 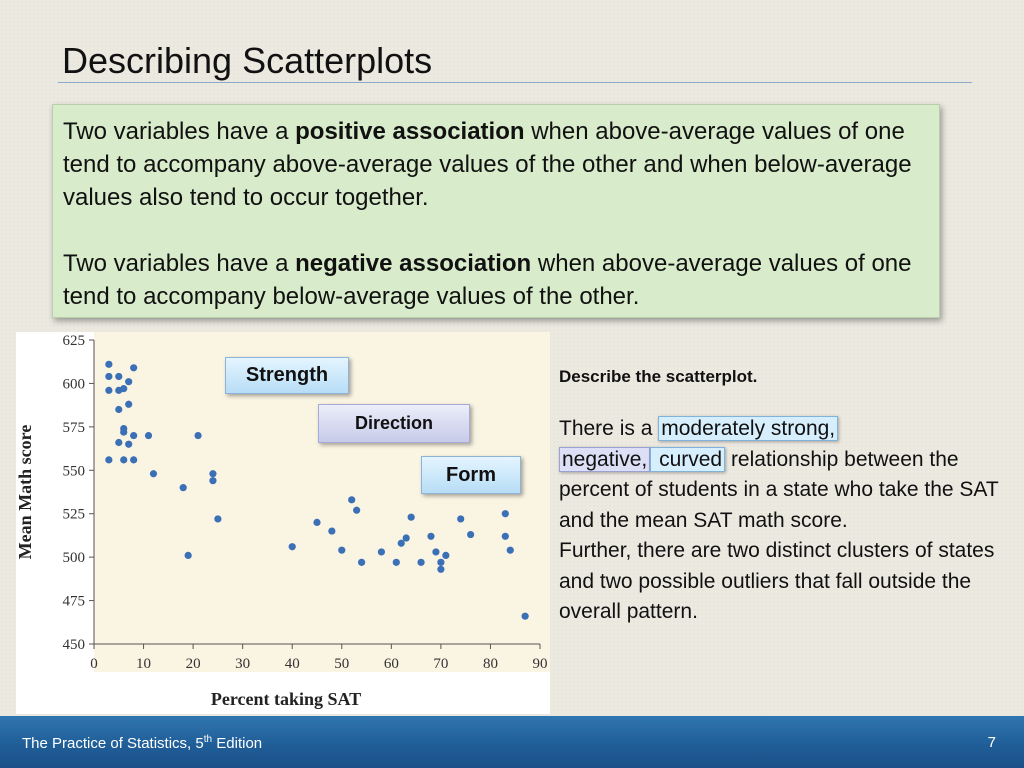 What do you see at coordinates (440, 664) in the screenshot?
I see `x-tick-label: 70` at bounding box center [440, 664].